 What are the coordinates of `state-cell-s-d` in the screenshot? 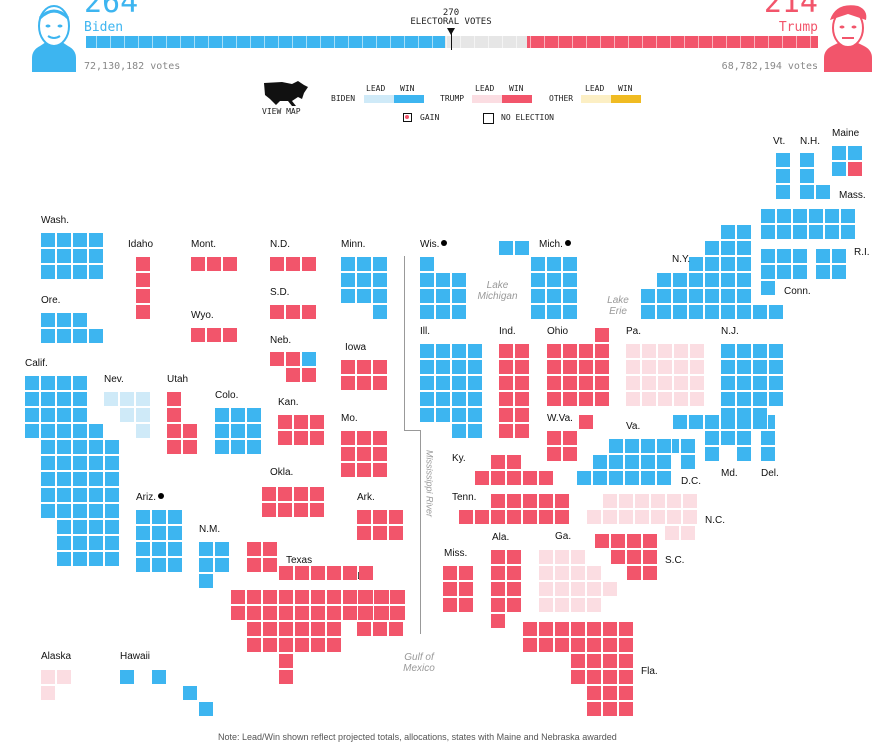 It's located at (293, 312).